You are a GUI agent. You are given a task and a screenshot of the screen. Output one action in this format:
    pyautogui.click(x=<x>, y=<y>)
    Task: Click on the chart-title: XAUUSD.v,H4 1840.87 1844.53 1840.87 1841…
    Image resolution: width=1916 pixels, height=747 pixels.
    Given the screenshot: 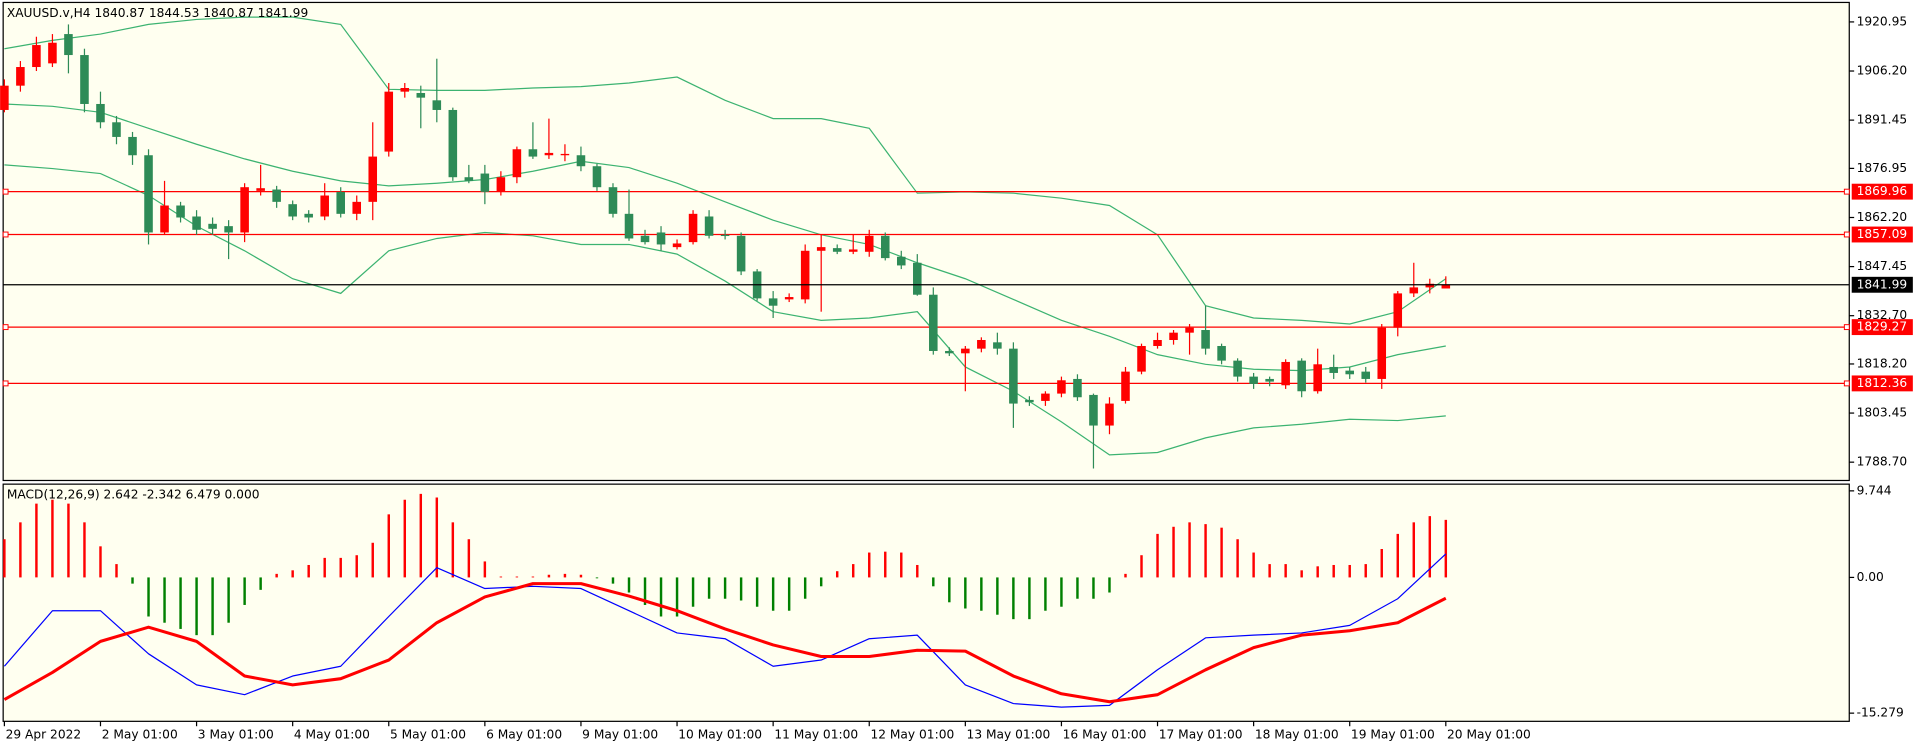 What is the action you would take?
    pyautogui.click(x=157, y=13)
    